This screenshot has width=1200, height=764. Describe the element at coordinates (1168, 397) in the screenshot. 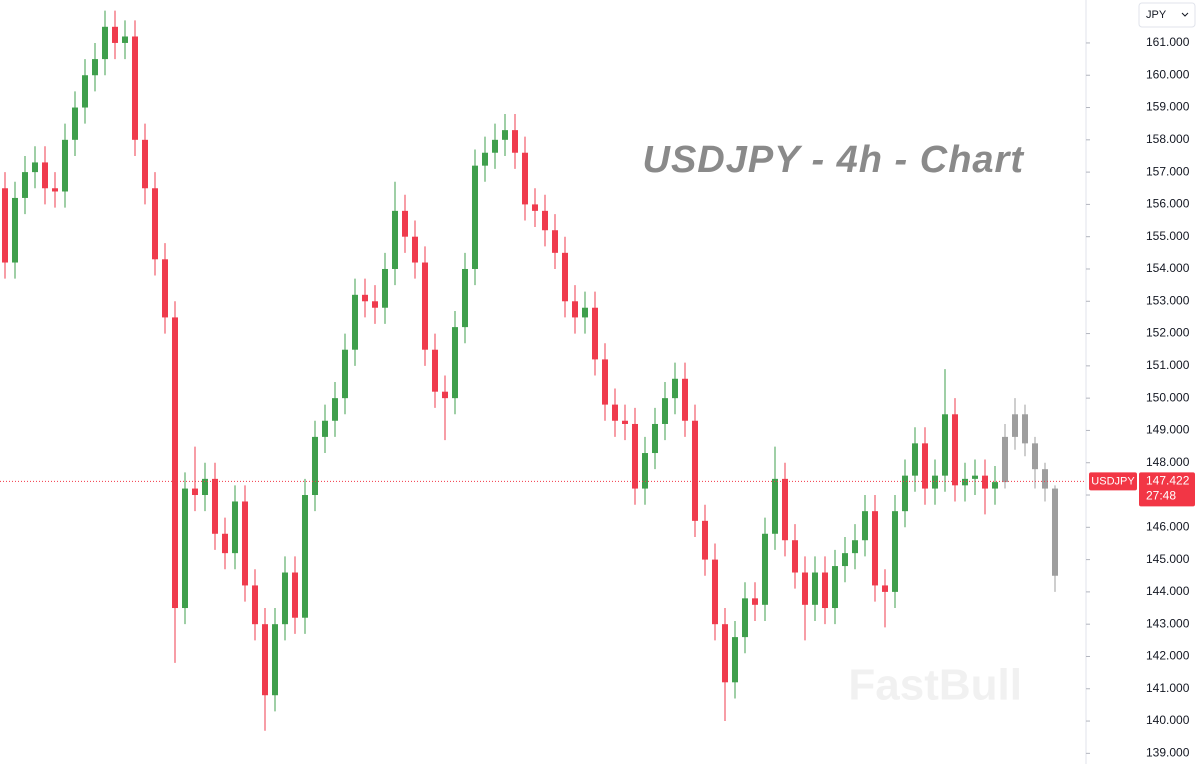

I see `y-tick-label: 150.000` at that location.